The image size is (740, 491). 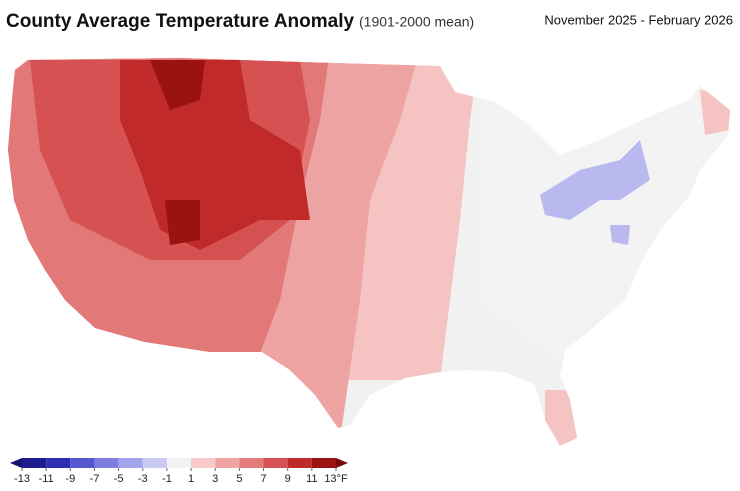 What do you see at coordinates (336, 479) in the screenshot?
I see `legend-label: 13°F` at bounding box center [336, 479].